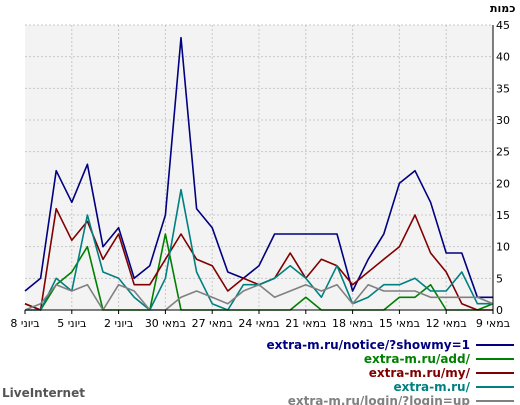 This screenshot has height=405, width=520. What do you see at coordinates (43, 393) in the screenshot?
I see `brand-label: LiveInternet` at bounding box center [43, 393].